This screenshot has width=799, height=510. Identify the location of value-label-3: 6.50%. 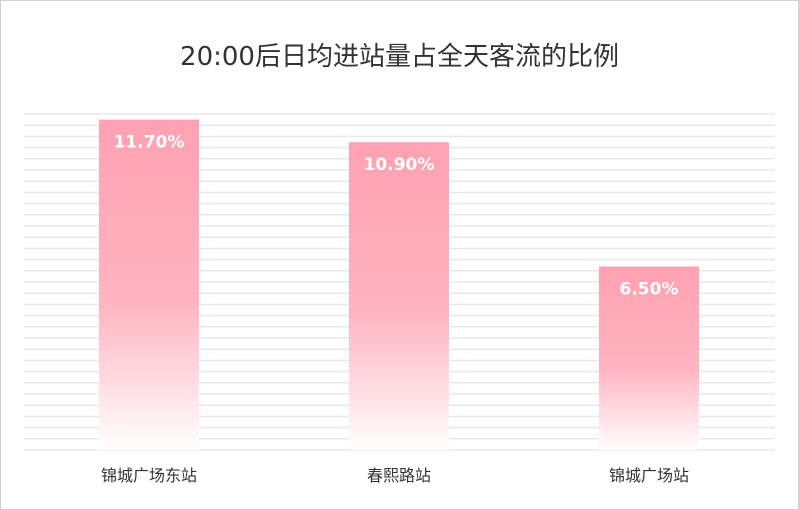
(649, 290).